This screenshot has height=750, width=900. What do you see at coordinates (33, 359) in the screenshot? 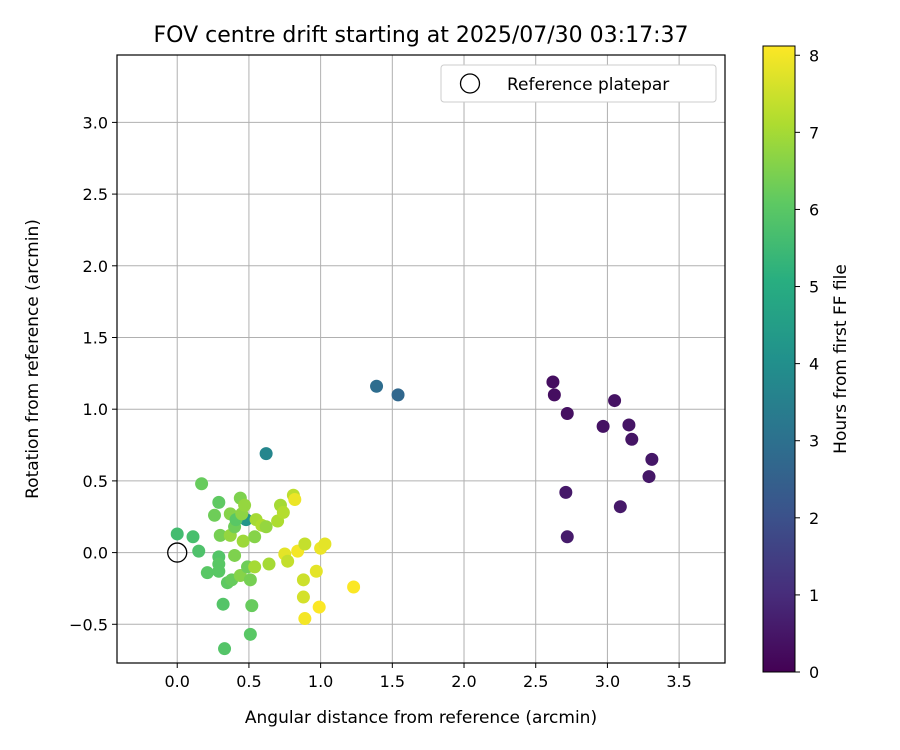
I see `y-axis-label: Rotation from reference (arcmin)` at bounding box center [33, 359].